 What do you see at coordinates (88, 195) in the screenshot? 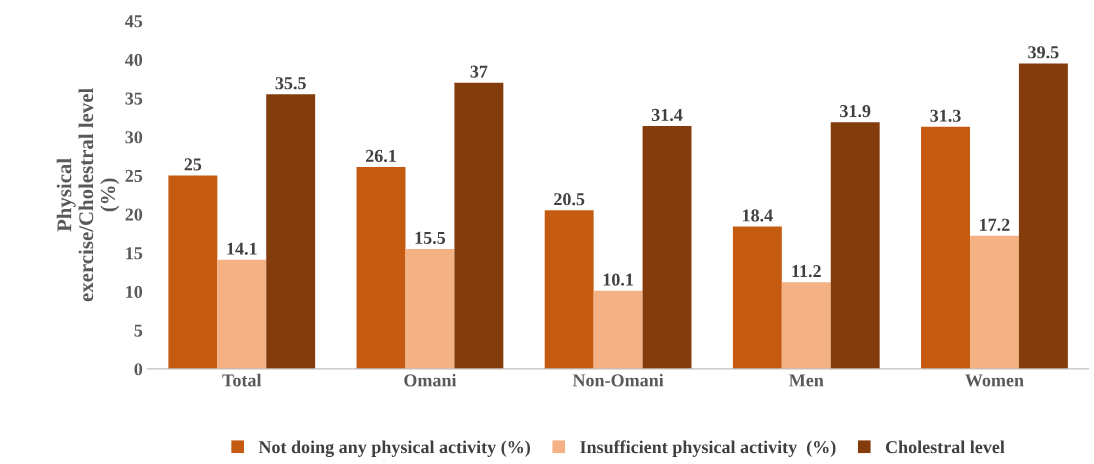
I see `y-axis-title: Physical exercise/Cholestral level (%)` at bounding box center [88, 195].